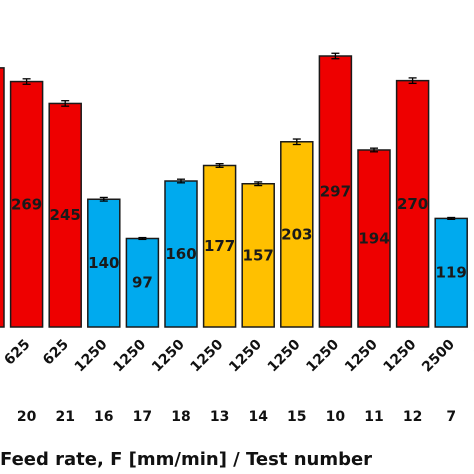  What do you see at coordinates (373, 417) in the screenshot?
I see `test-number-tick: 11` at bounding box center [373, 417].